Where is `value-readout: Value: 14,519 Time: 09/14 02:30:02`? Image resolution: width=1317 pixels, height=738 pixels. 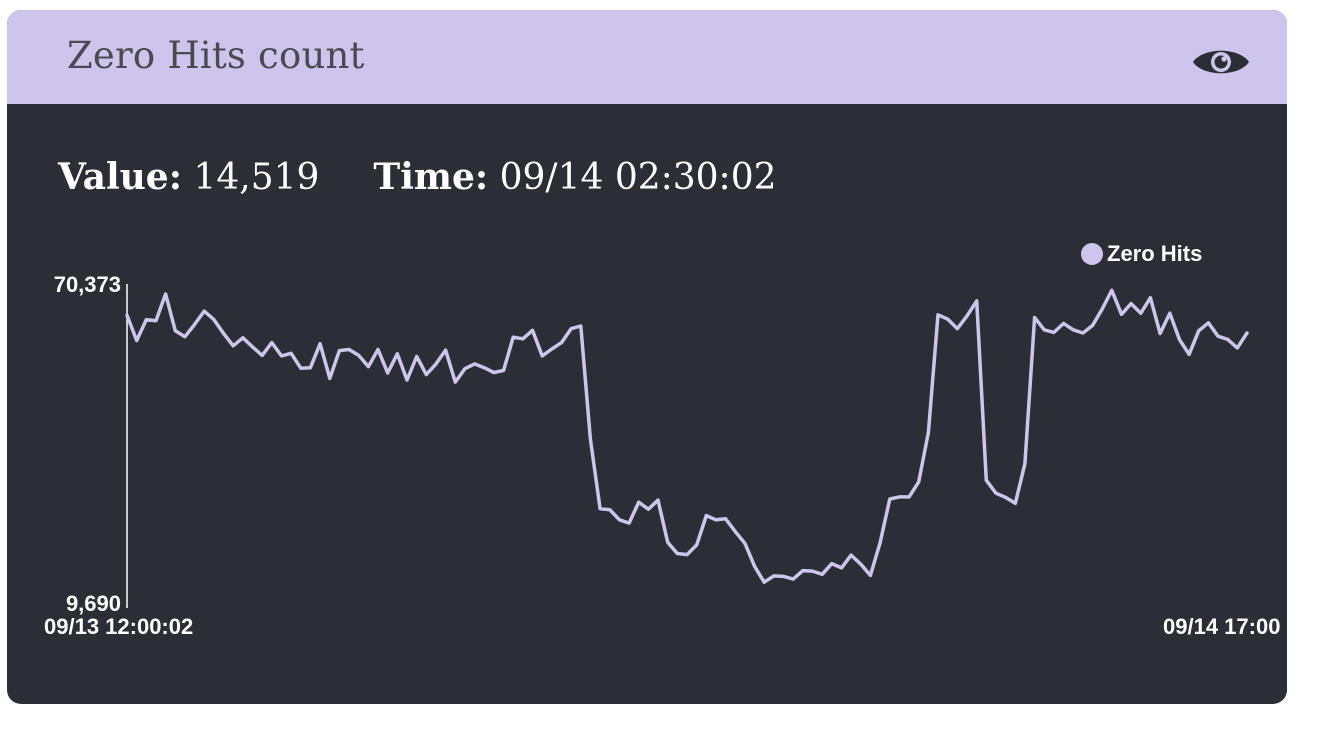 value-readout: Value: 14,519 Time: 09/14 02:30:02 is located at coordinates (417, 177).